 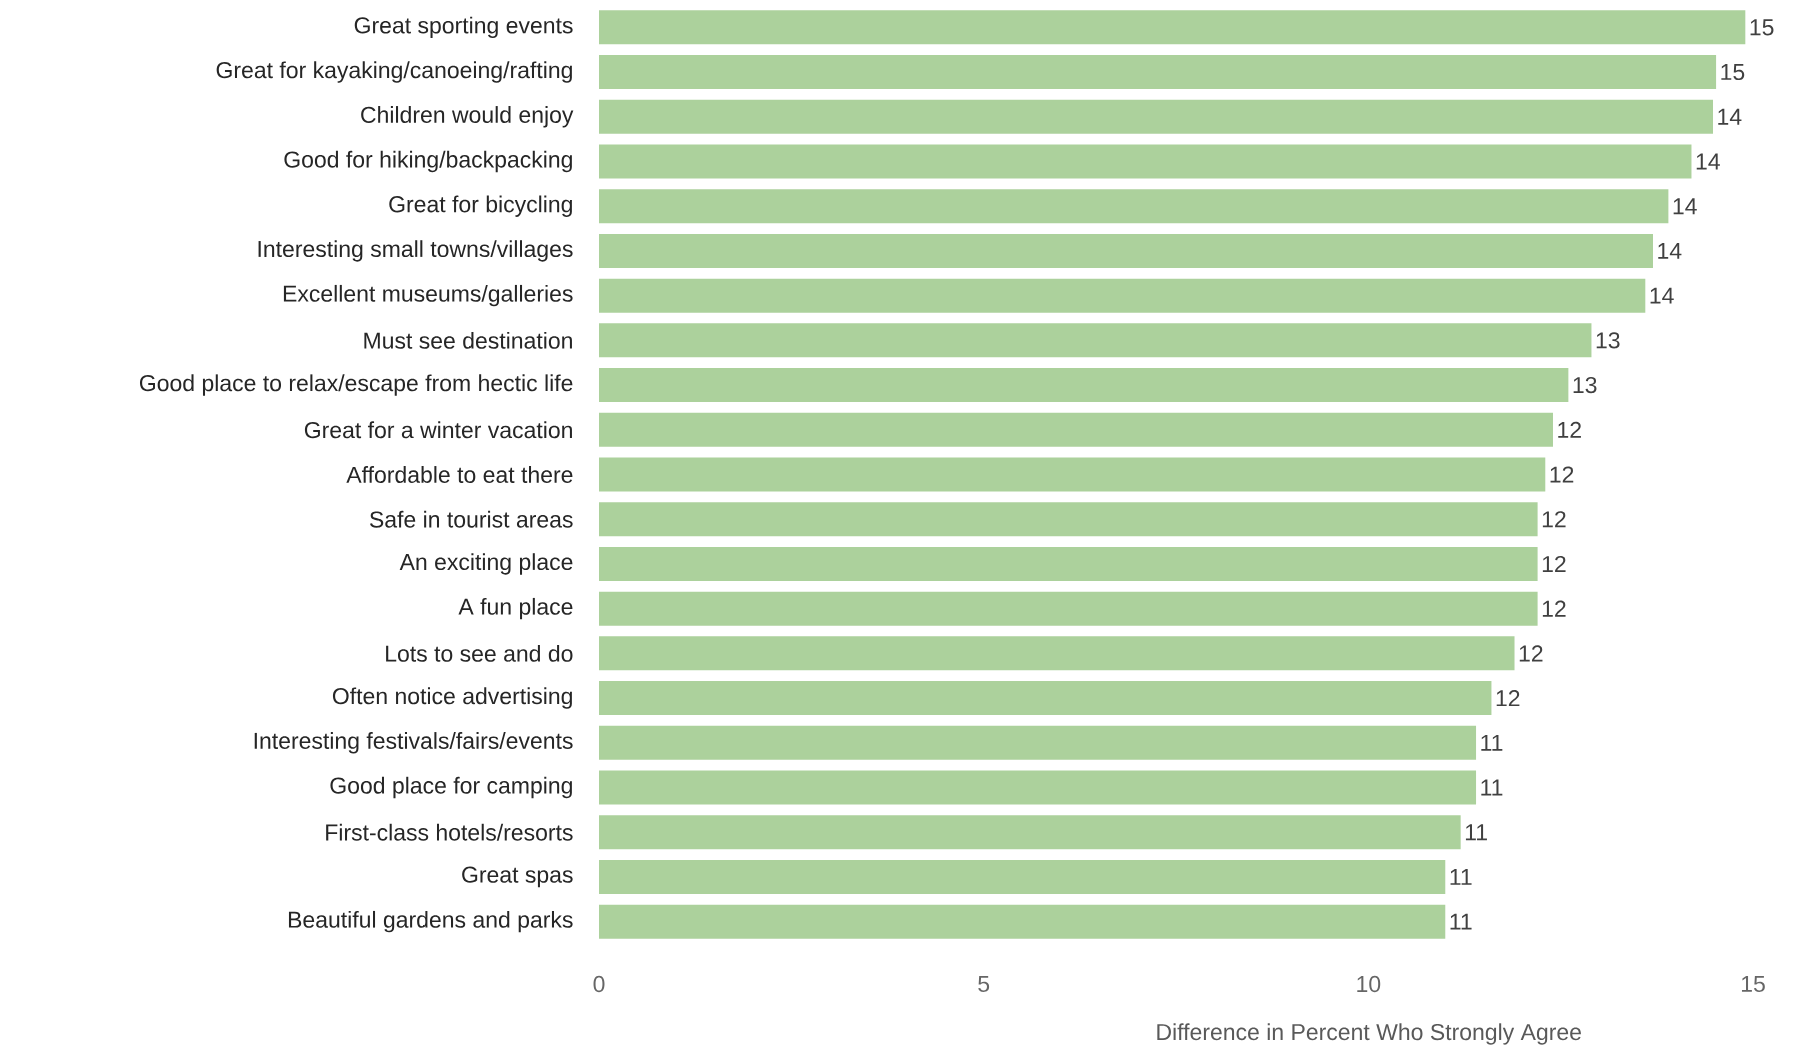 I want to click on y-tick-label: Affordable to eat there, so click(x=459, y=474).